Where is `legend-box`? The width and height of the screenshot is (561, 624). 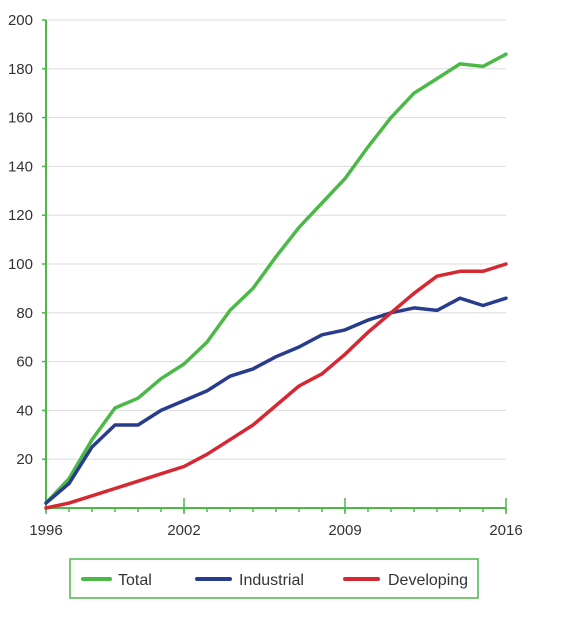 legend-box is located at coordinates (274, 578).